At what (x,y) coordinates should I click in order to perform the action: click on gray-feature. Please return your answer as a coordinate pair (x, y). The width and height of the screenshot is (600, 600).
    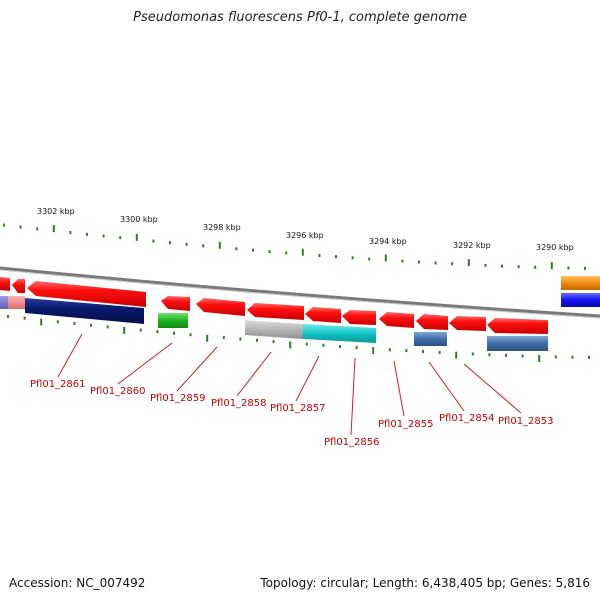
    Looking at the image, I should click on (274, 329).